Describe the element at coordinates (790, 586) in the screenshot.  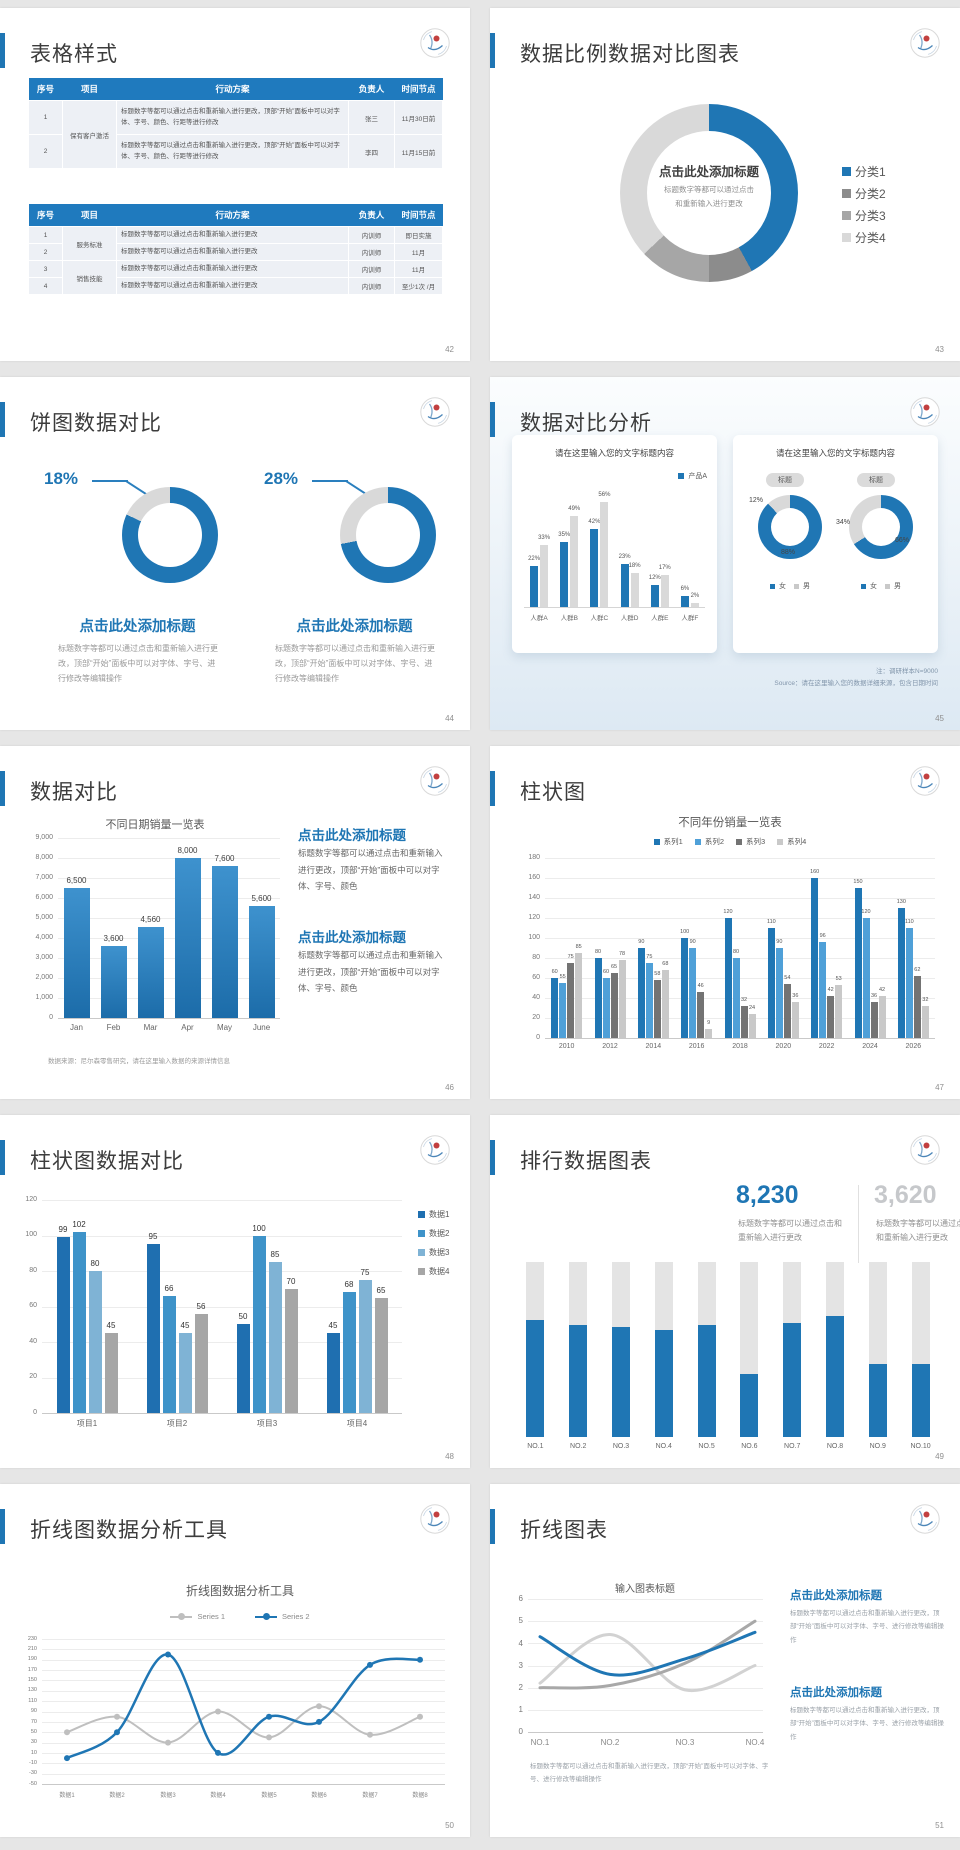
I see `gender-legend-left: 女男` at that location.